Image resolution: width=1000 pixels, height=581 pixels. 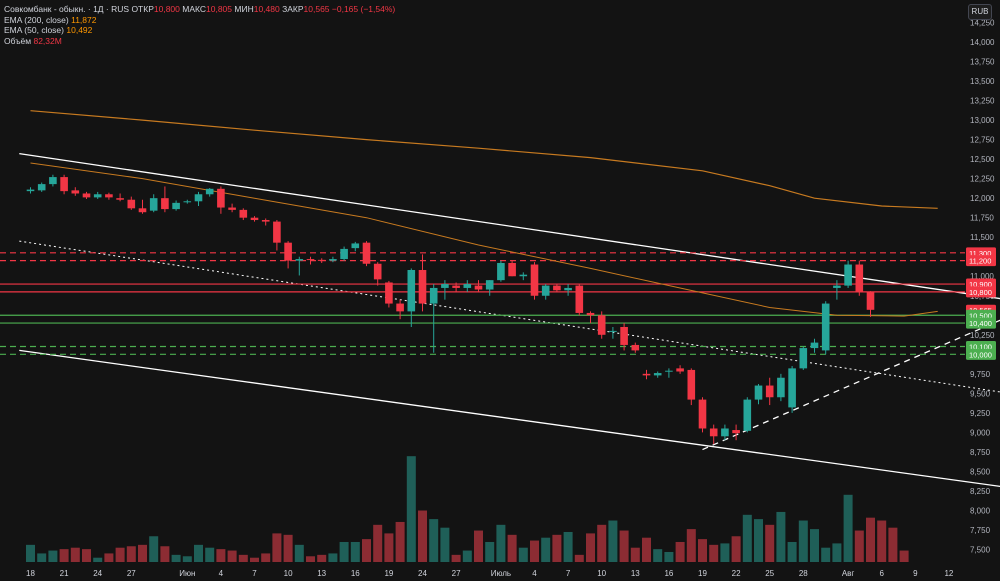 I want to click on high-value: 10,805, so click(x=219, y=9).